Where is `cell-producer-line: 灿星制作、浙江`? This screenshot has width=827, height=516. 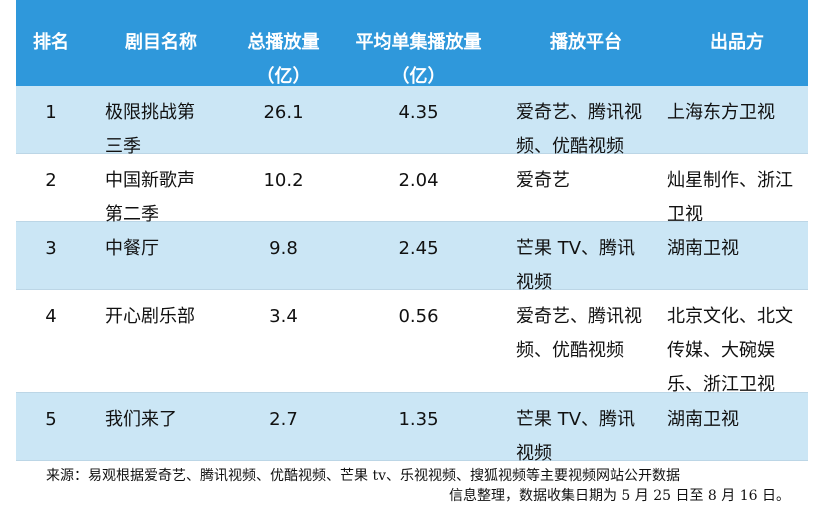
cell-producer-line: 灿星制作、浙江 is located at coordinates (730, 180).